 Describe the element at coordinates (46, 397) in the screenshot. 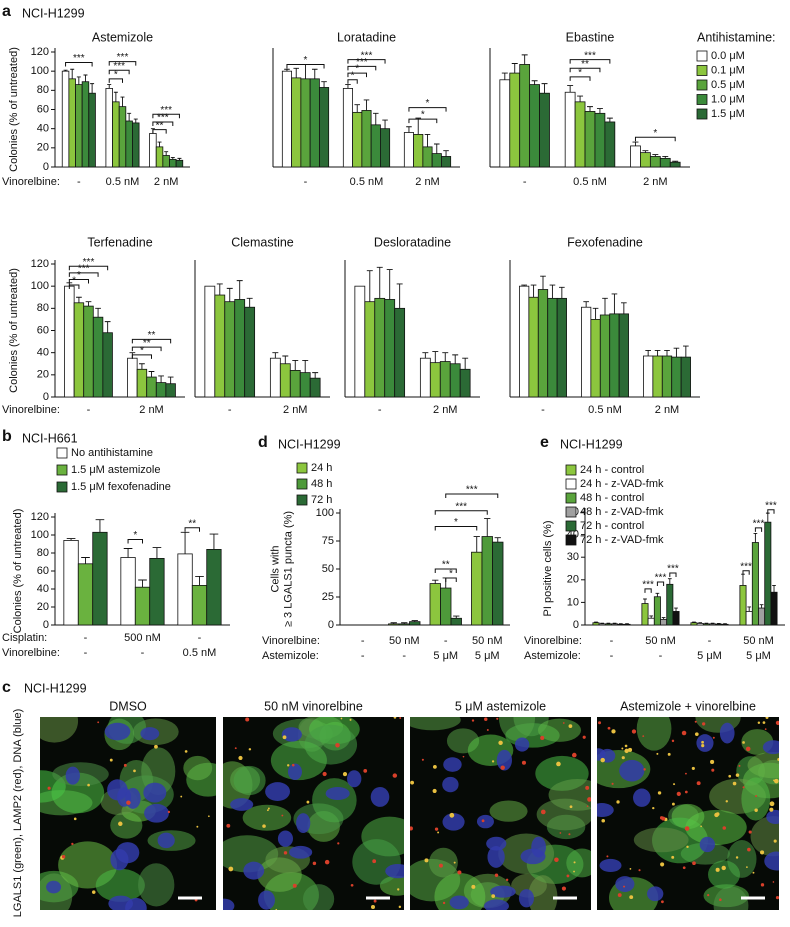

I see `y-tick-label: 0` at that location.